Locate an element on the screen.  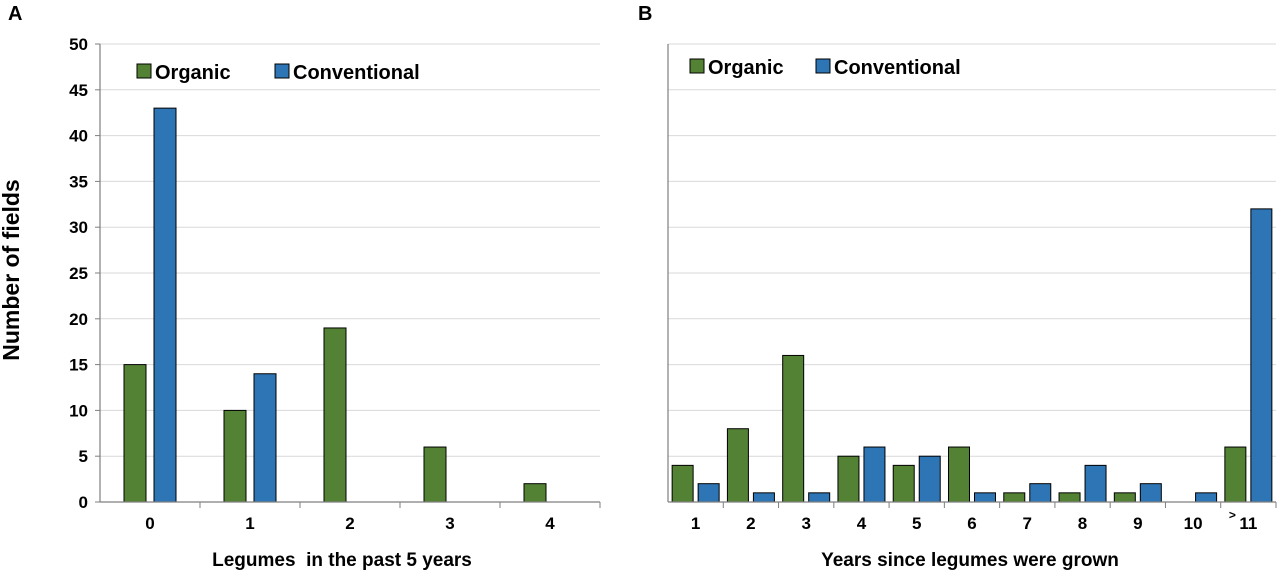
x-tick-prefix: > is located at coordinates (1232, 515).